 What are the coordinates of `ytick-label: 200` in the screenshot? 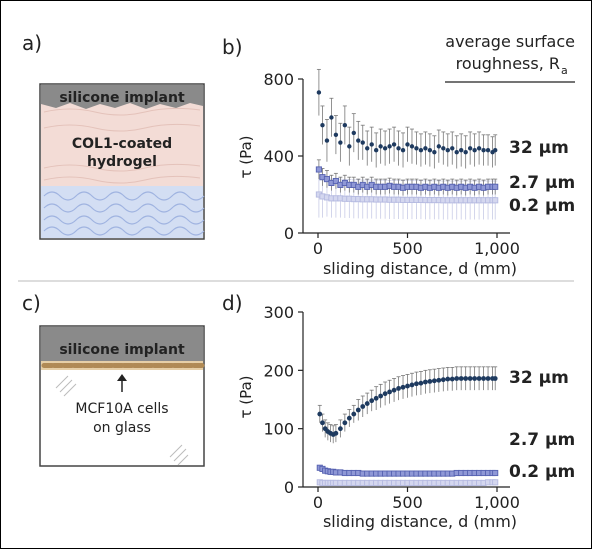 It's located at (278, 370).